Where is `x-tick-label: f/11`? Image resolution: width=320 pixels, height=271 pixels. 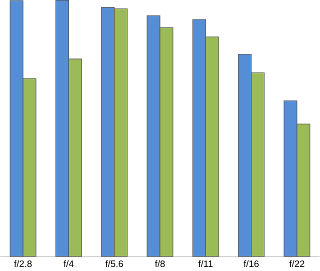 x-tick-label: f/11 is located at coordinates (205, 264).